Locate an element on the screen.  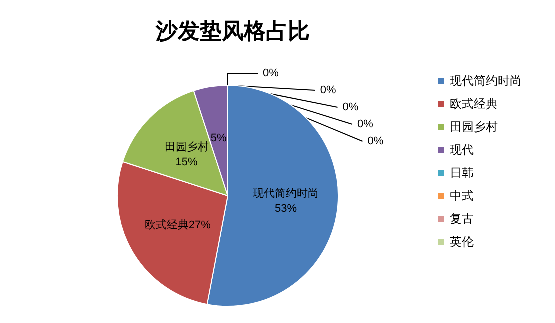
legend-label: 复古 is located at coordinates (462, 219).